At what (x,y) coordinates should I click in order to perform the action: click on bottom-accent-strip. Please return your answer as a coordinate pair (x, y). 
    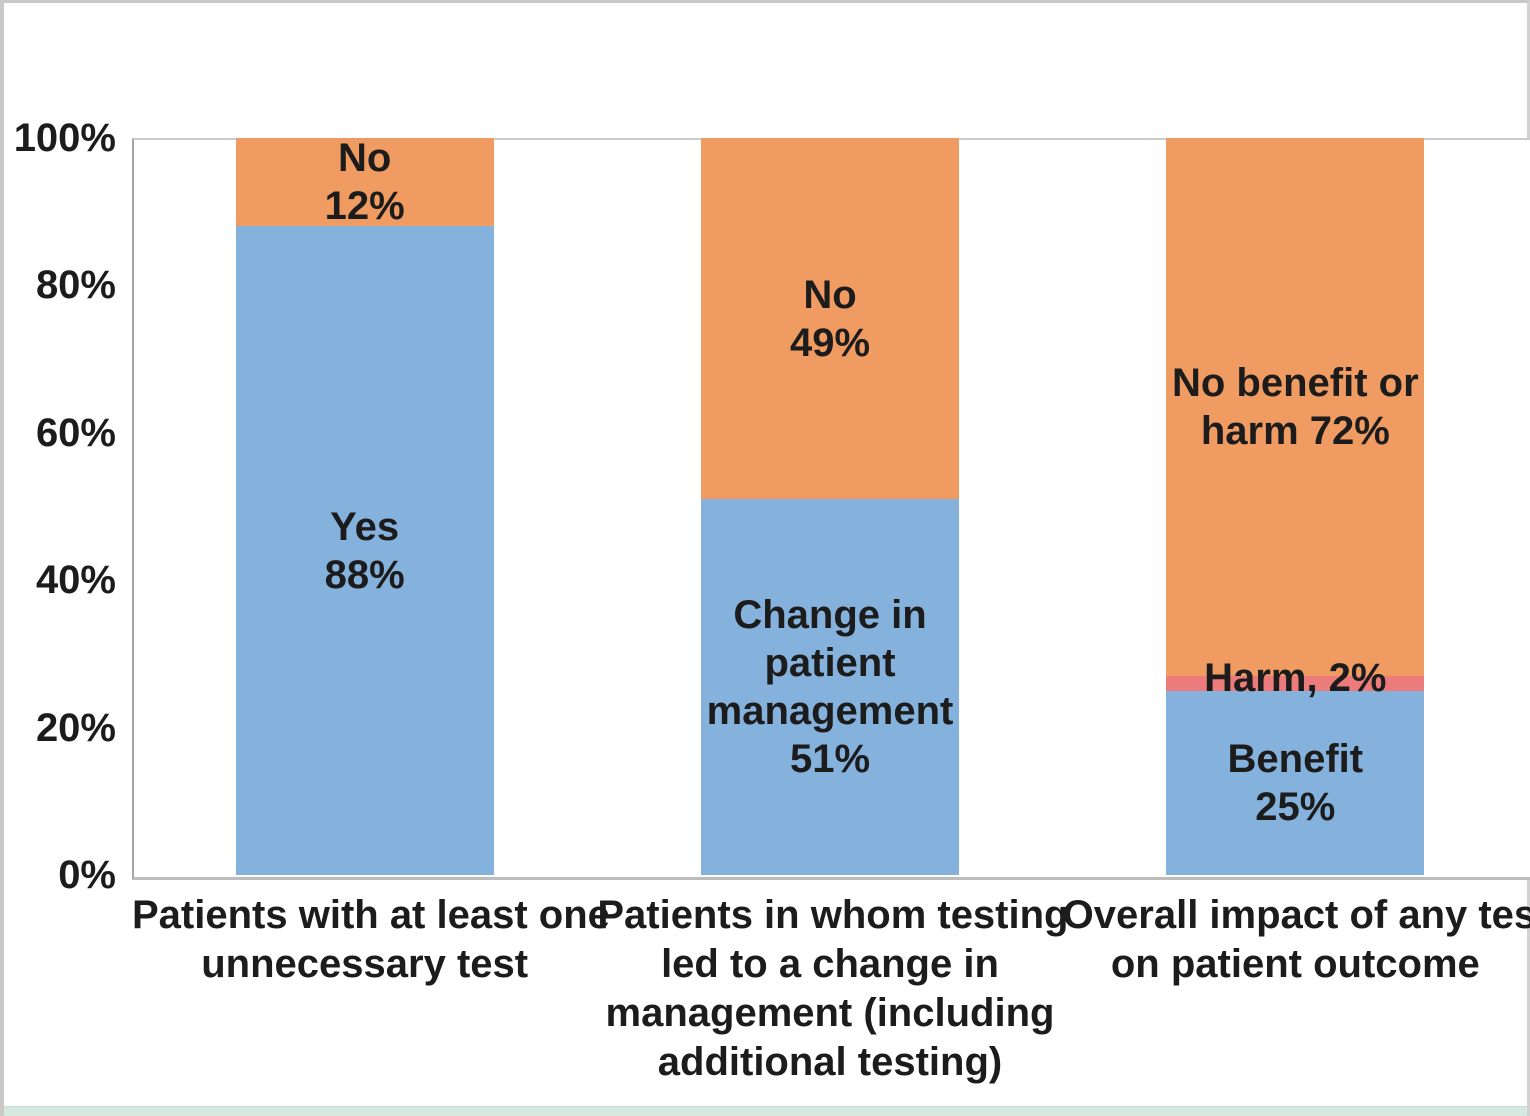
    Looking at the image, I should click on (765, 1111).